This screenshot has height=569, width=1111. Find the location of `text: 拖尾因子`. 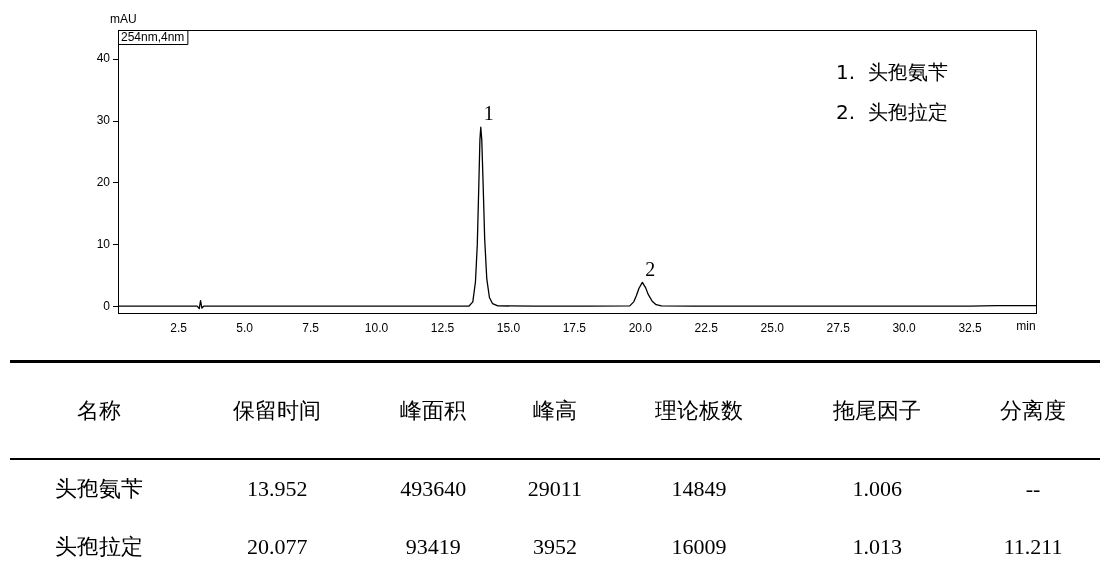

text: 拖尾因子 is located at coordinates (877, 410).